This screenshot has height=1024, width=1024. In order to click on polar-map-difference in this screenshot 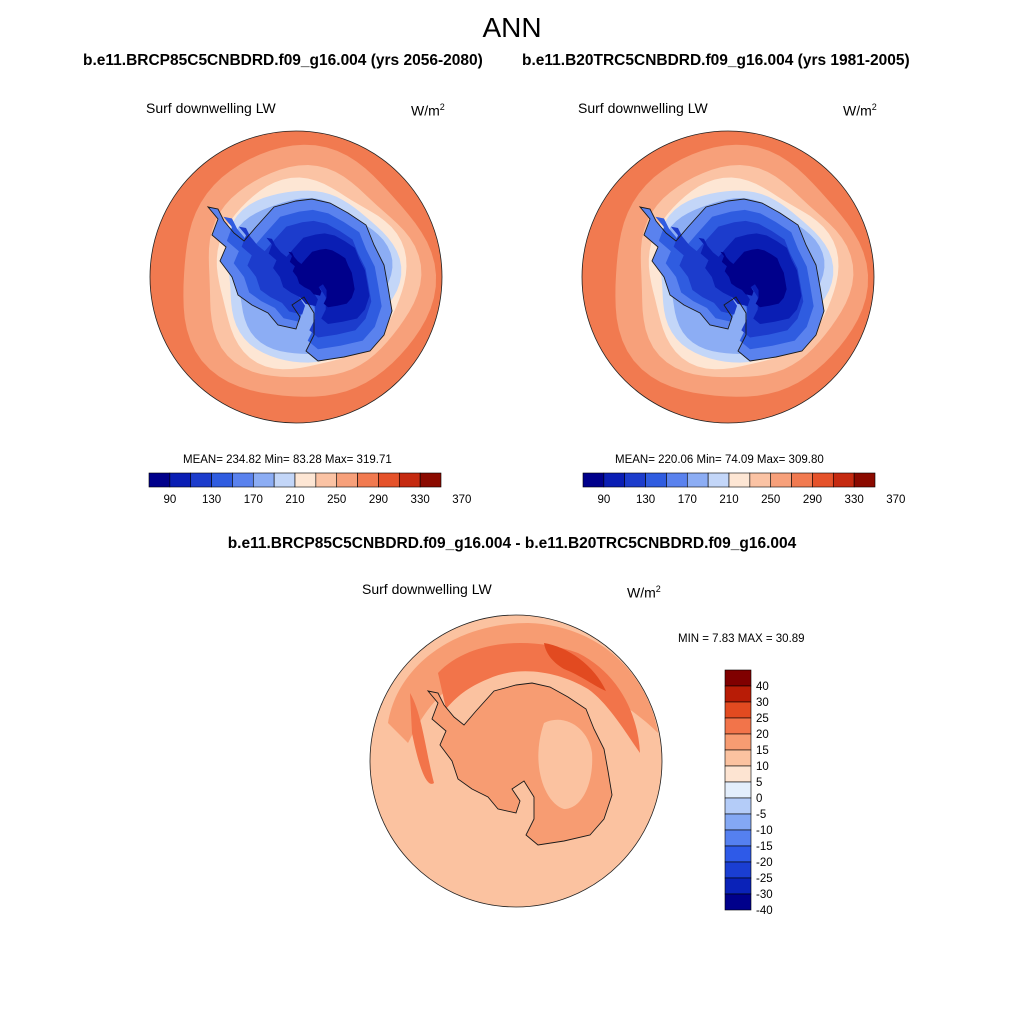, I will do `click(516, 761)`.